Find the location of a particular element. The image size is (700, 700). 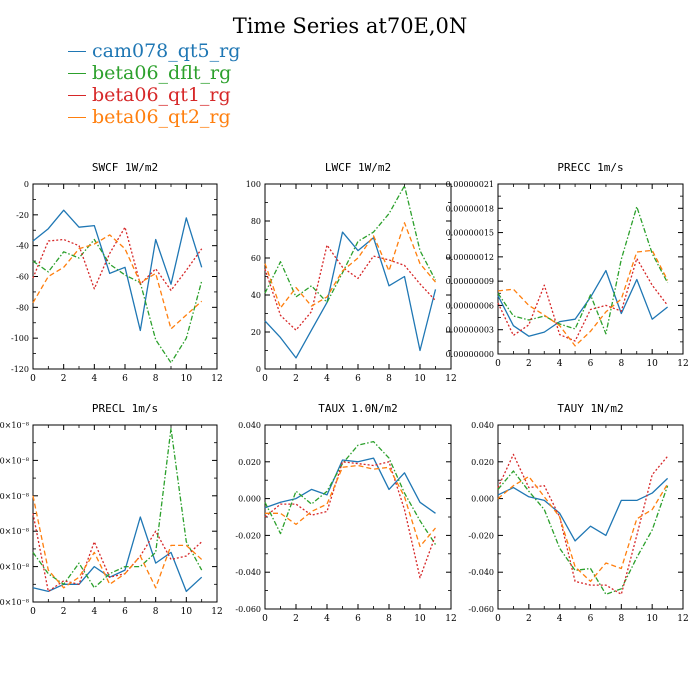

chart-title: TAUY 1N/m2 is located at coordinates (590, 408).